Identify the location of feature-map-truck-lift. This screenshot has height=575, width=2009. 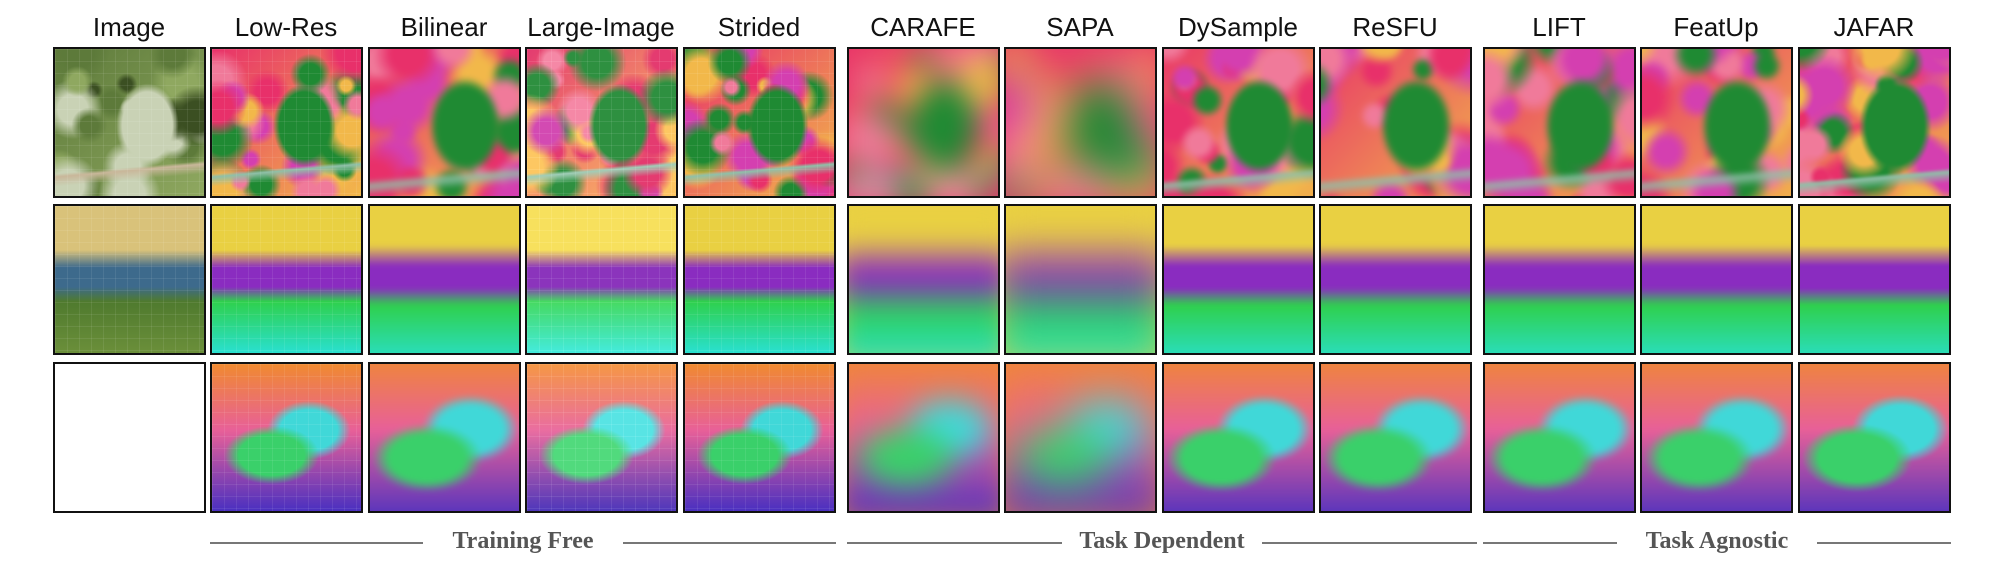
(1559, 437).